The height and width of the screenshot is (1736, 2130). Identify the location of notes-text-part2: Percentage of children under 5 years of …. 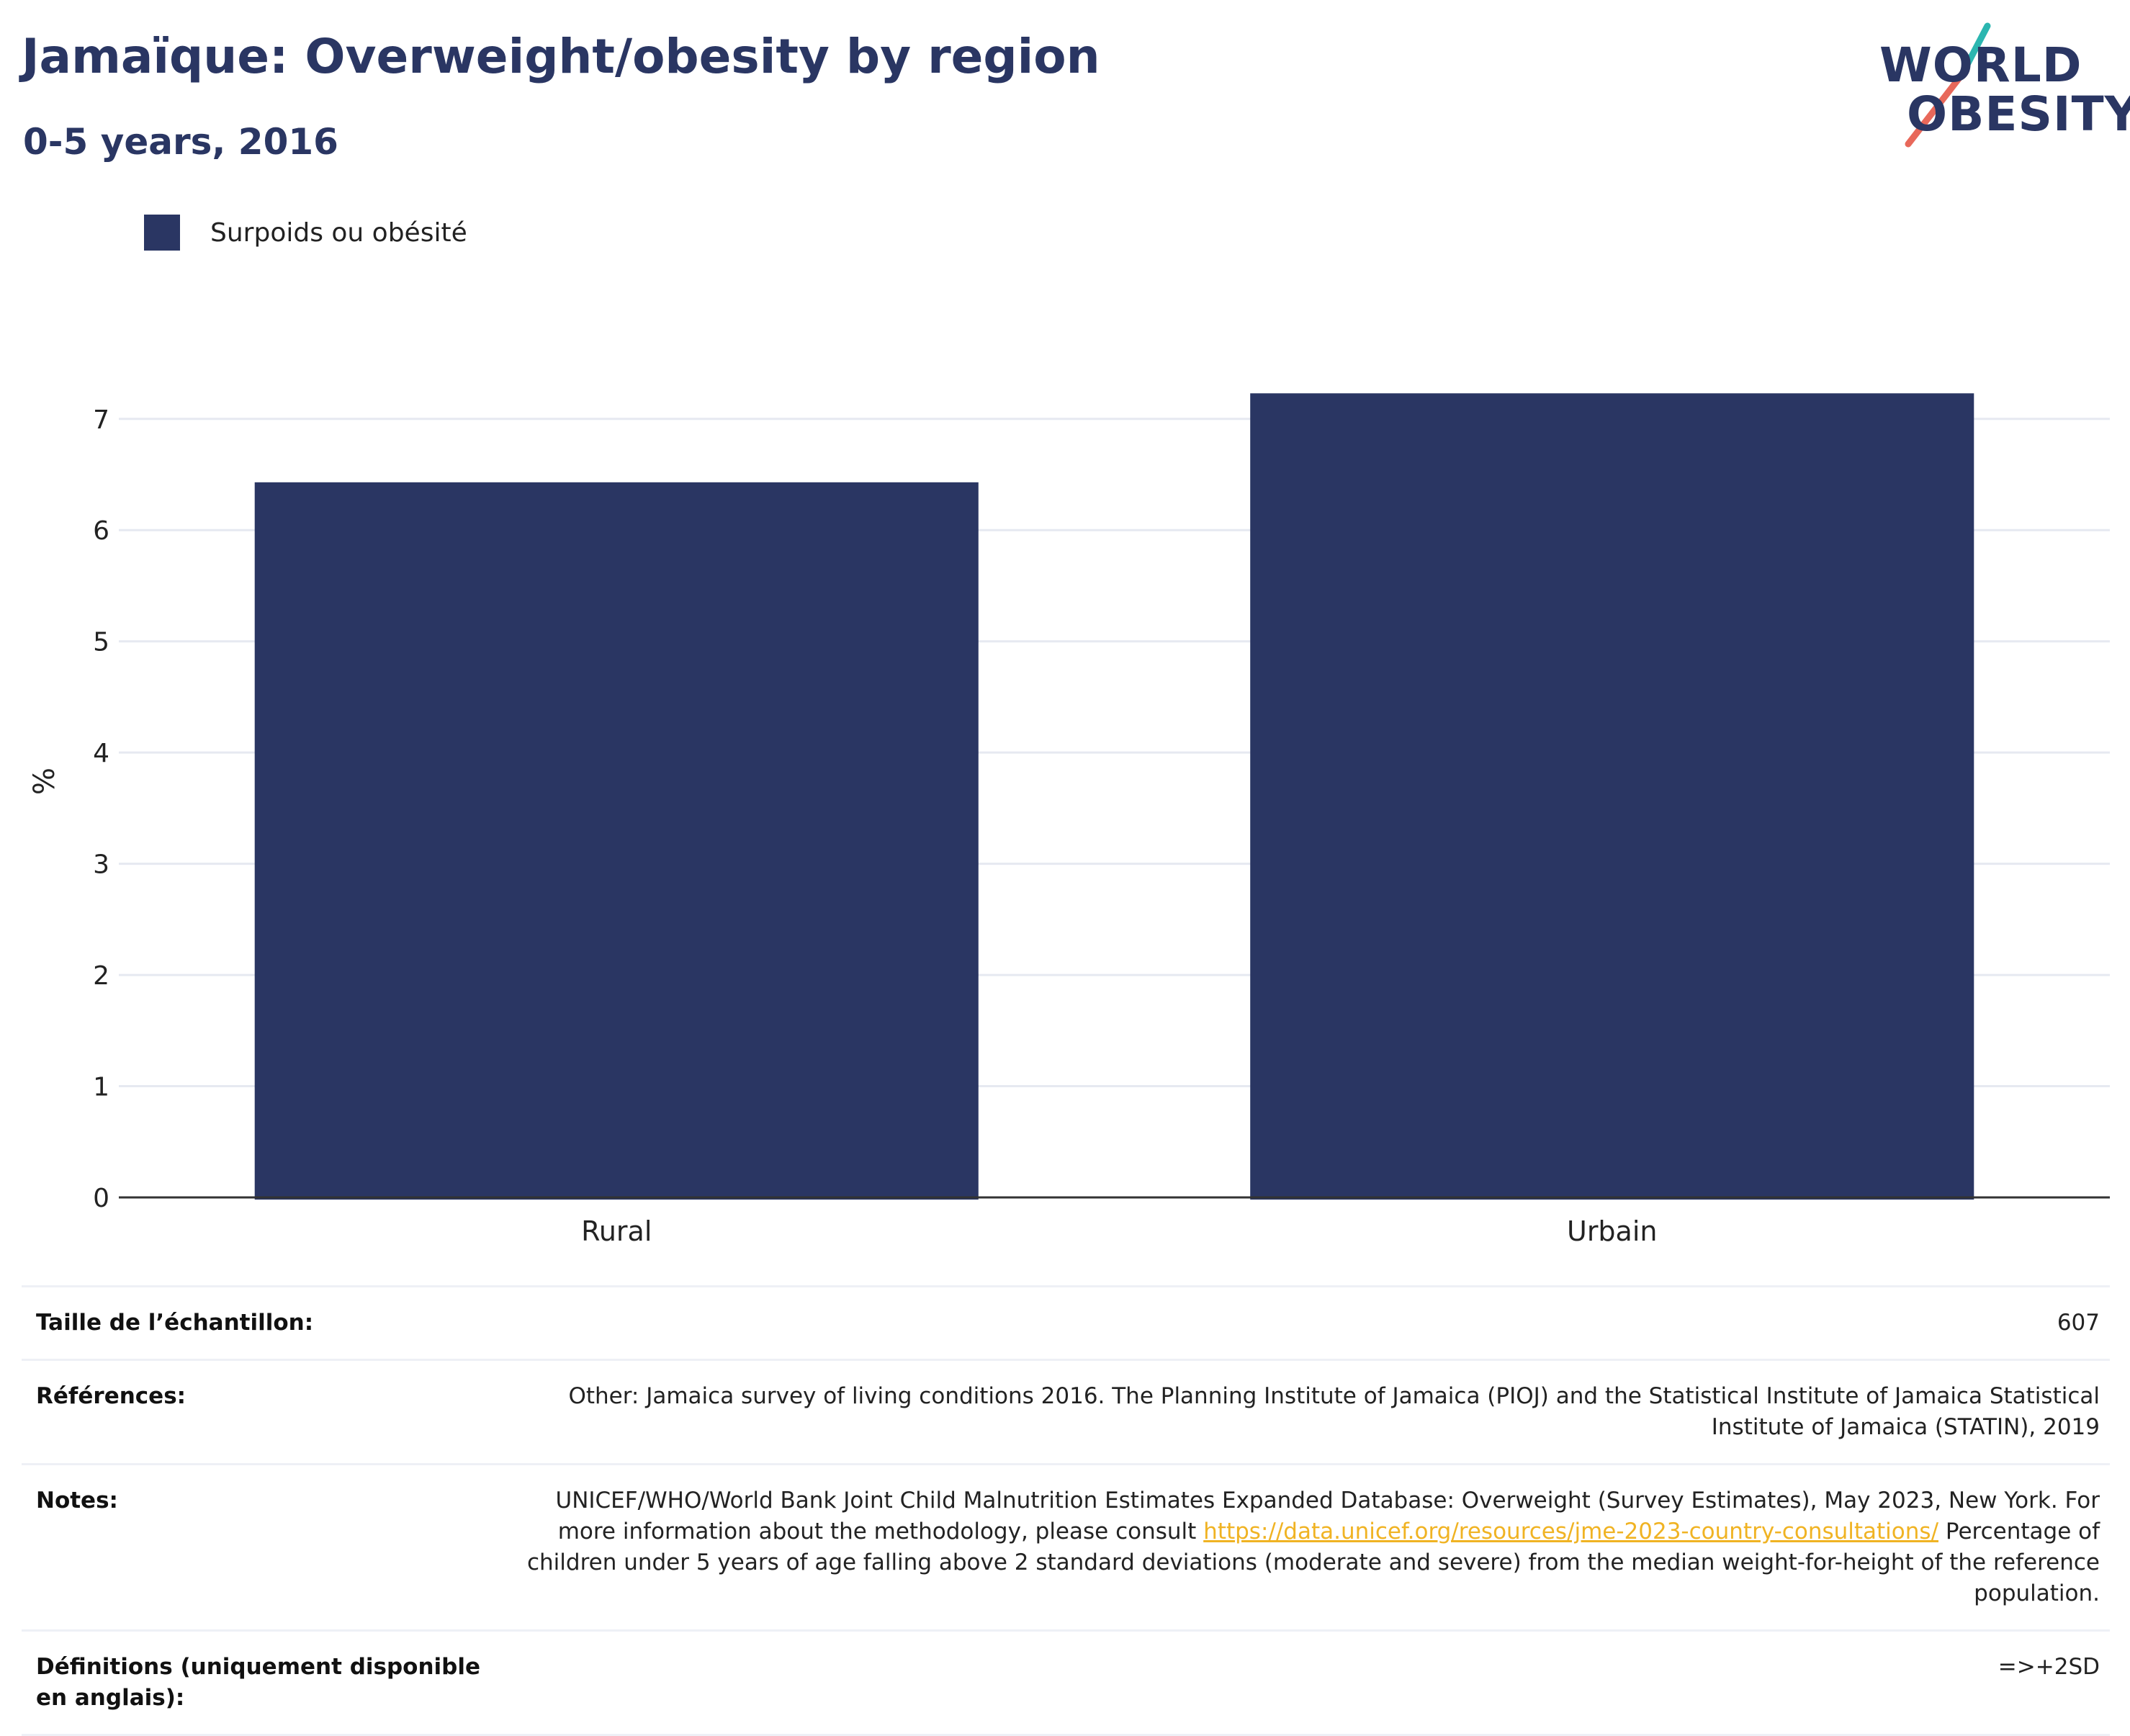
(1313, 1563).